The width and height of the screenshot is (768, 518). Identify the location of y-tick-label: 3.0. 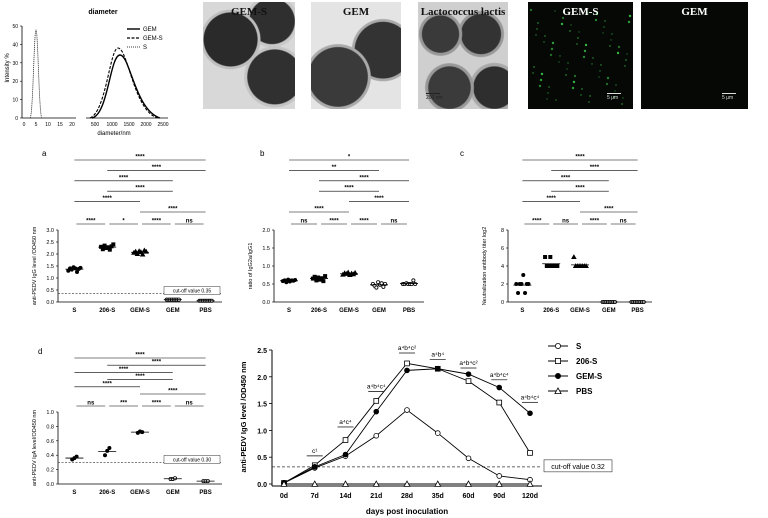
(50, 231).